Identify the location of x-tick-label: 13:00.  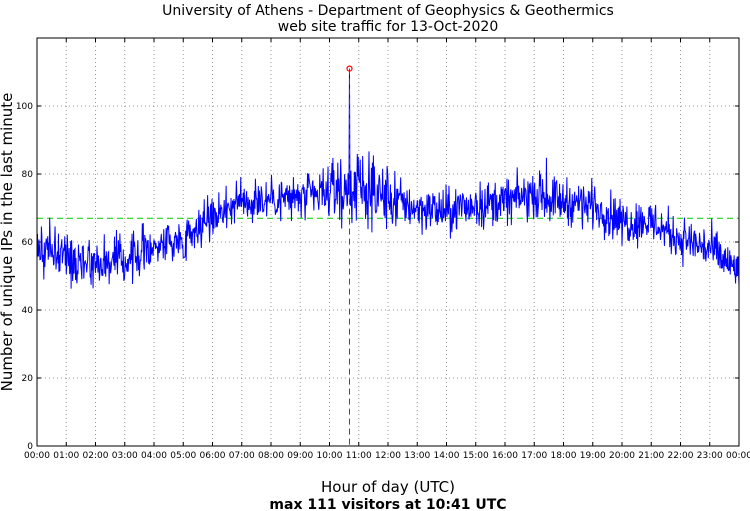
(417, 456).